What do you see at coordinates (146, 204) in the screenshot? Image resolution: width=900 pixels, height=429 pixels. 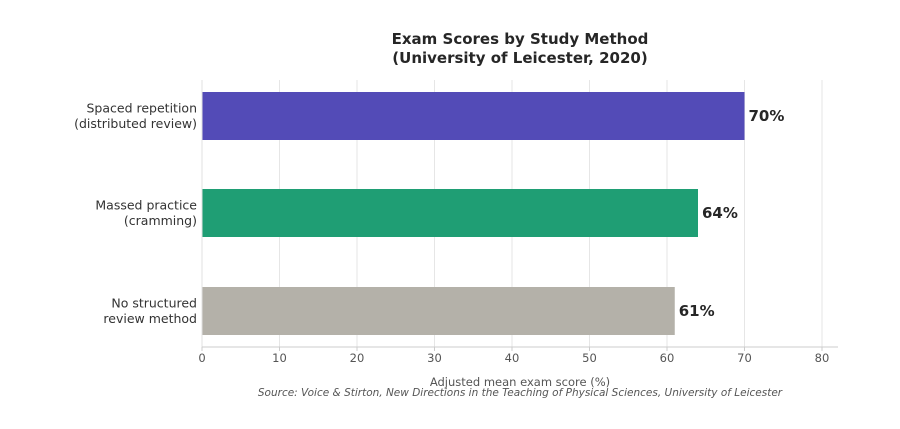 I see `category-label-2-line-1: Massed practice` at bounding box center [146, 204].